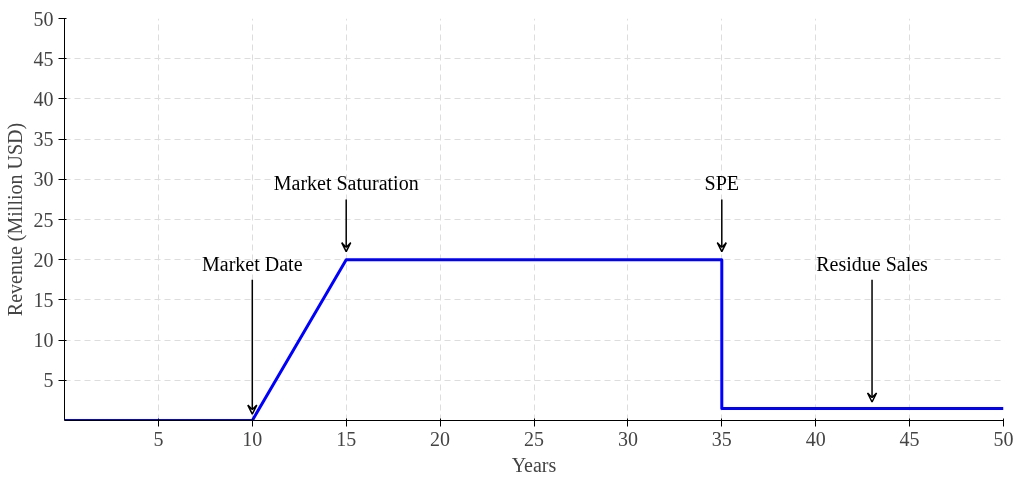 Image resolution: width=1017 pixels, height=478 pixels. Describe the element at coordinates (48, 380) in the screenshot. I see `y-tick-label: 5` at that location.